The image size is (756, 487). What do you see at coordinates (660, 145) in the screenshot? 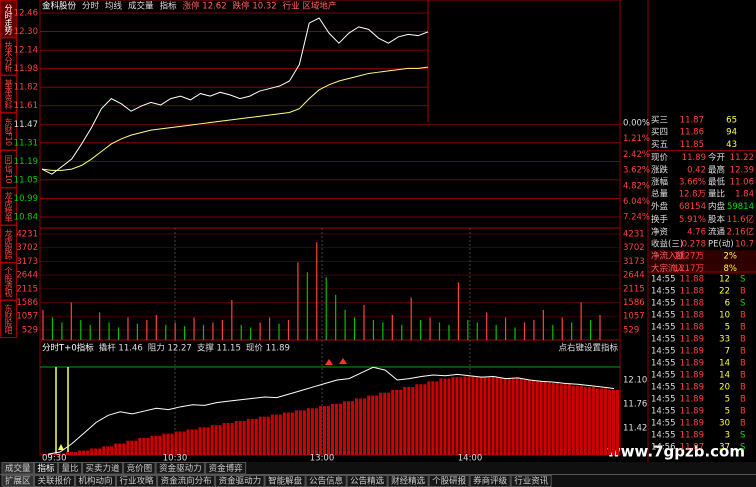
I see `quote-cell: 买五` at bounding box center [660, 145].